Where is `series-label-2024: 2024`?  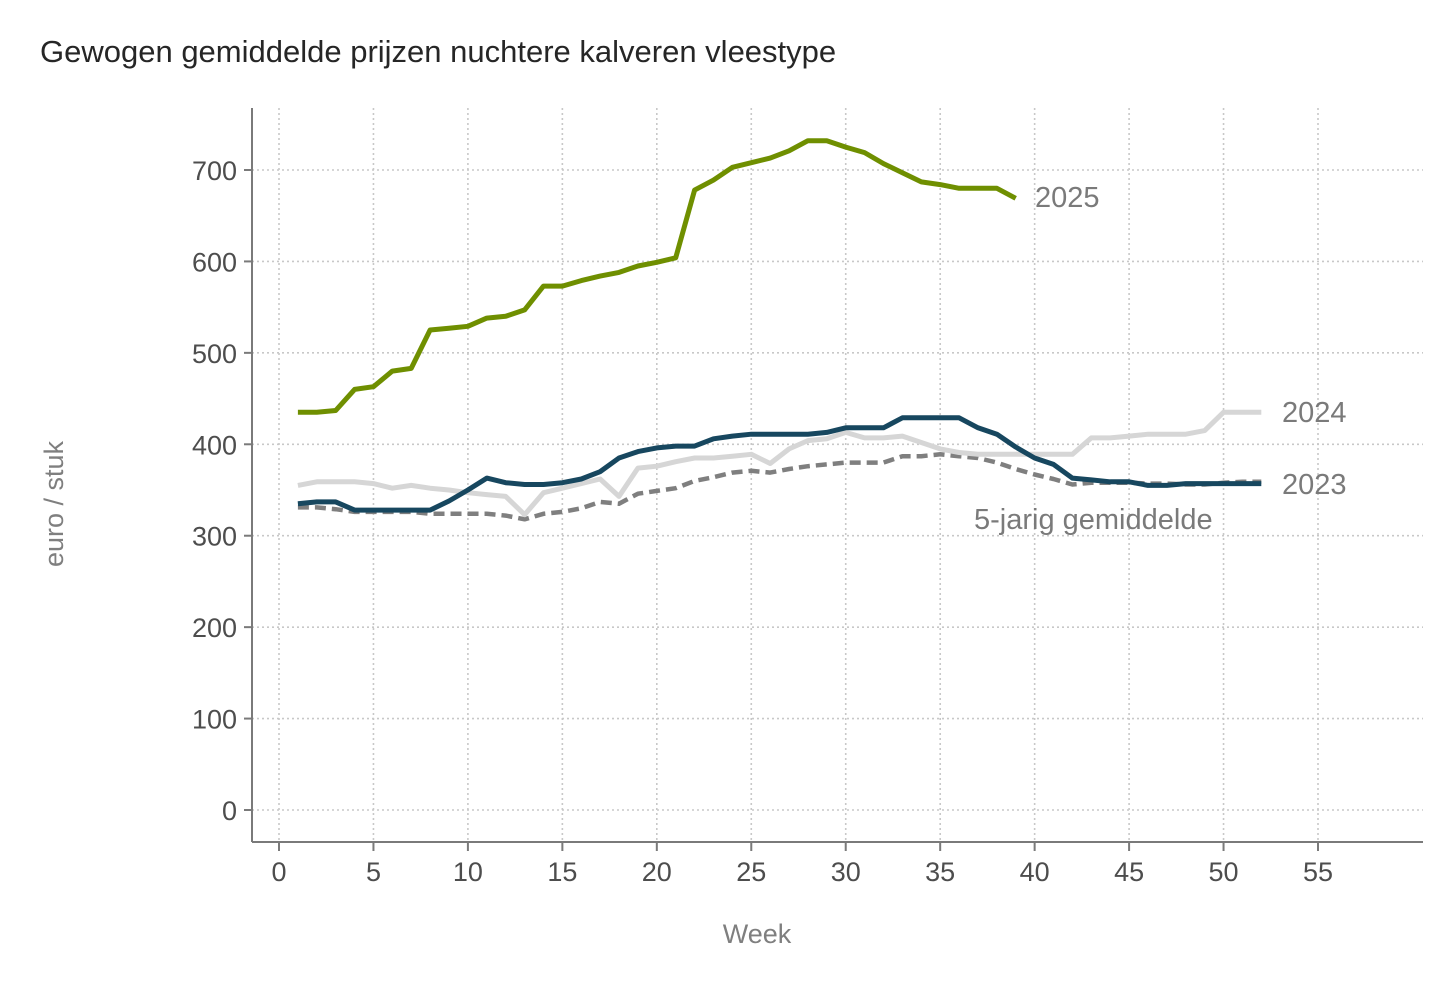 series-label-2024: 2024 is located at coordinates (1314, 413).